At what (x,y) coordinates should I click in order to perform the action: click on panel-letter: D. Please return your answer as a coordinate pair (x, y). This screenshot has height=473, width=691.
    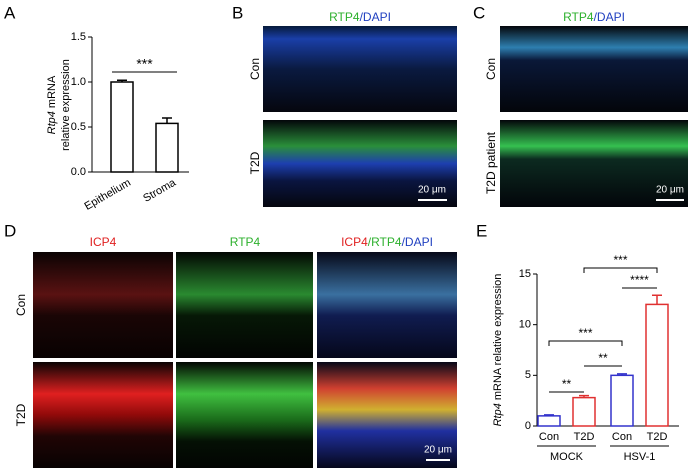
    Looking at the image, I should click on (10, 230).